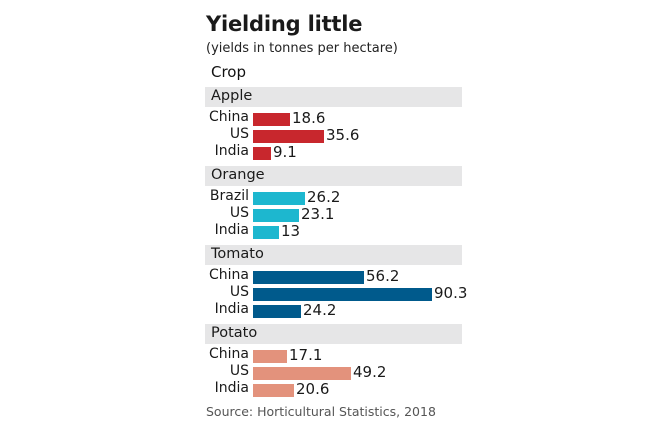 Image resolution: width=660 pixels, height=440 pixels. What do you see at coordinates (232, 96) in the screenshot?
I see `crop-label: Apple` at bounding box center [232, 96].